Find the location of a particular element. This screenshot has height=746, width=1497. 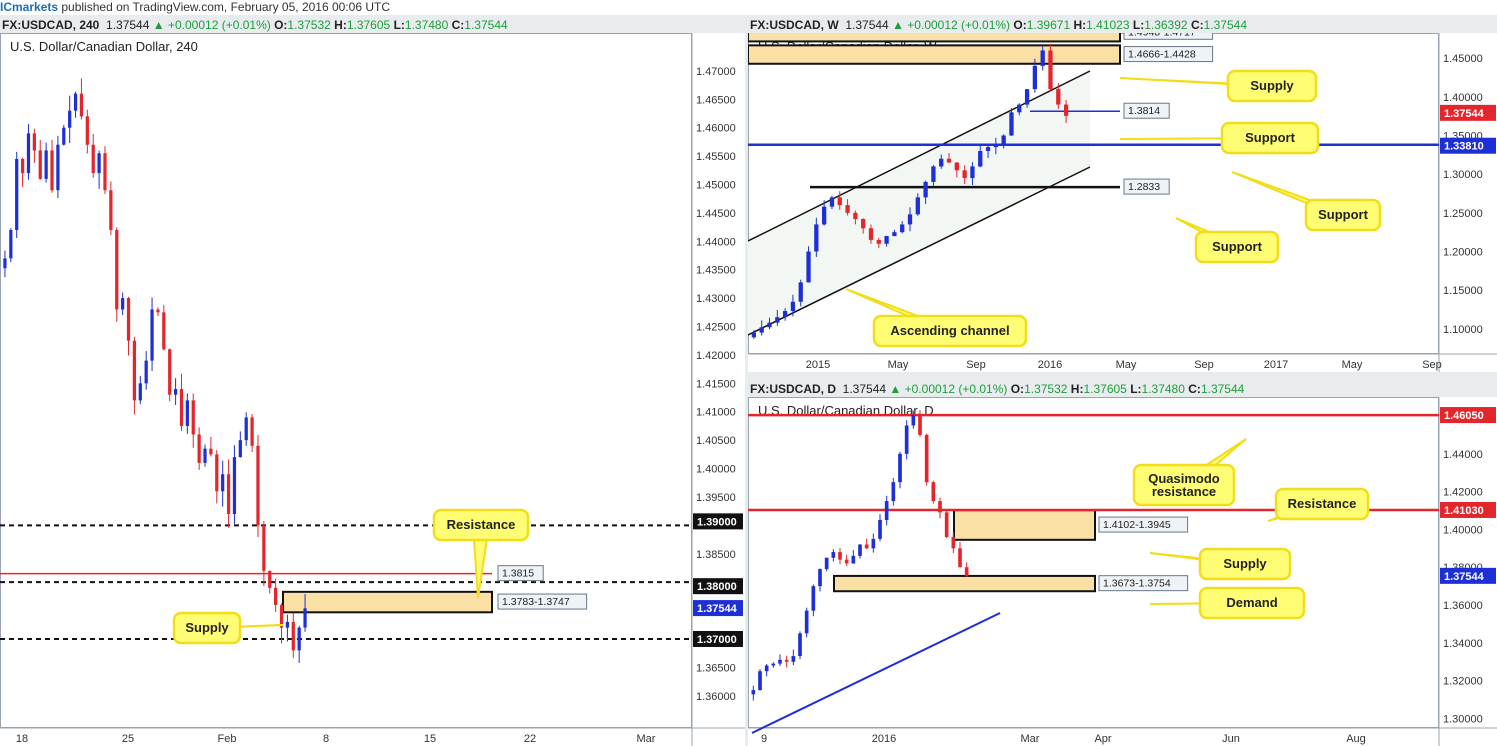

x-tick-label: Apr is located at coordinates (1102, 739).